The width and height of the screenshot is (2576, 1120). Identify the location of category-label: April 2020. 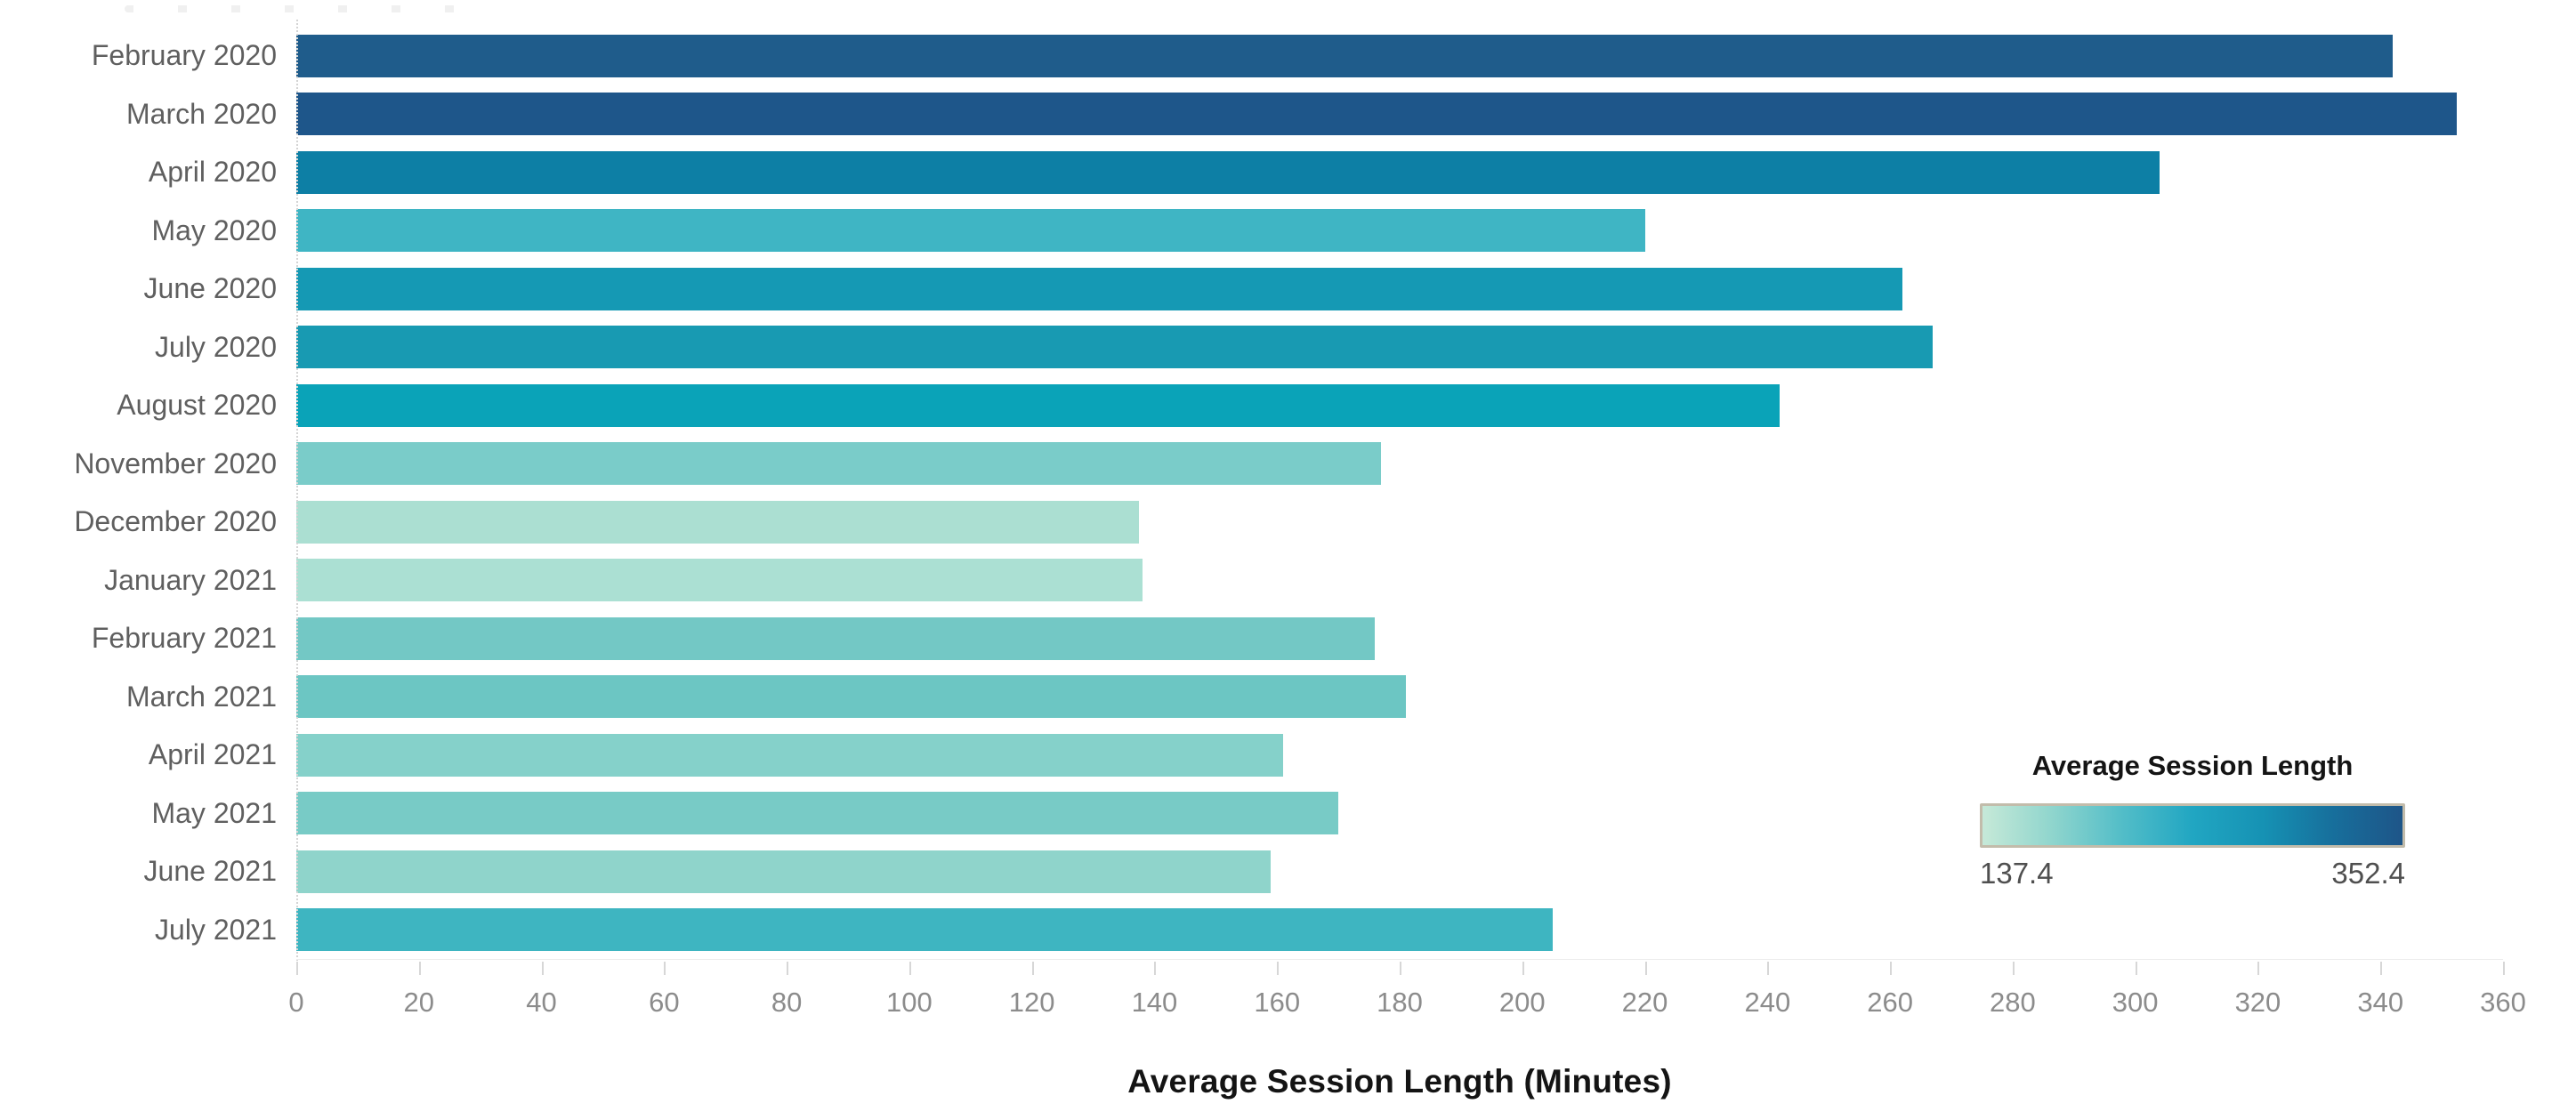
(212, 172).